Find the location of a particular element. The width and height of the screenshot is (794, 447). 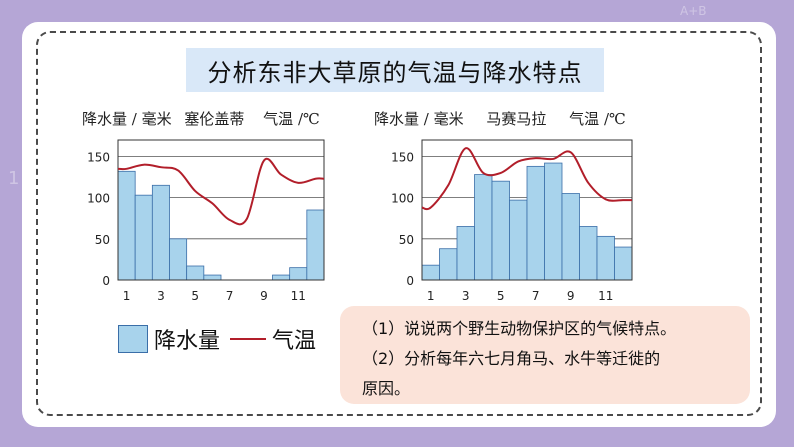

chart1-xtick-label: 3 is located at coordinates (161, 296).